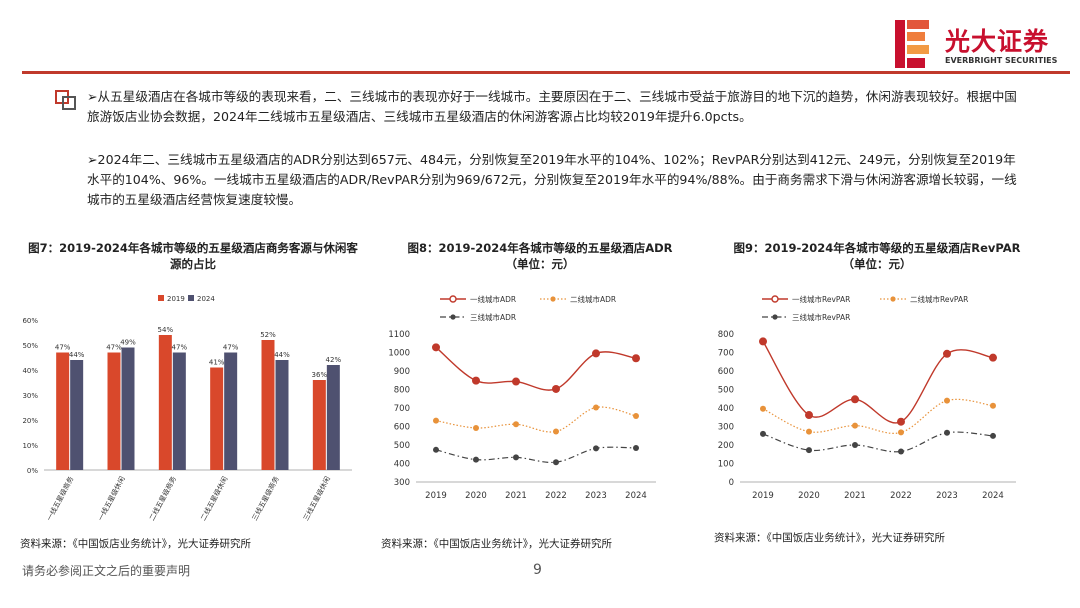  Describe the element at coordinates (878, 382) in the screenshot. I see `series-line-一线城市RevPAR` at that location.